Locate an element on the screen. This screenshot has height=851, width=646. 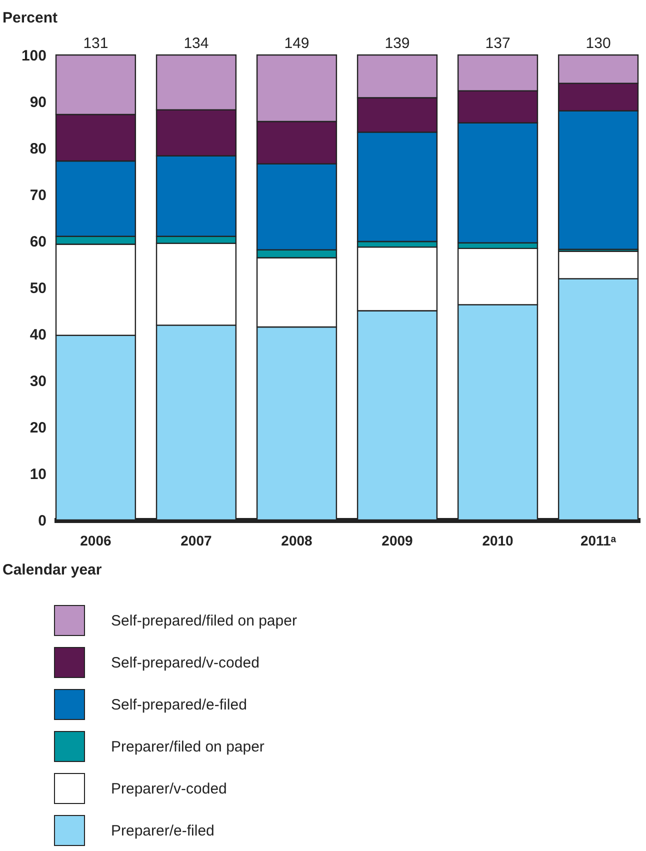
x-axis-title: Calendar year is located at coordinates (52, 570).